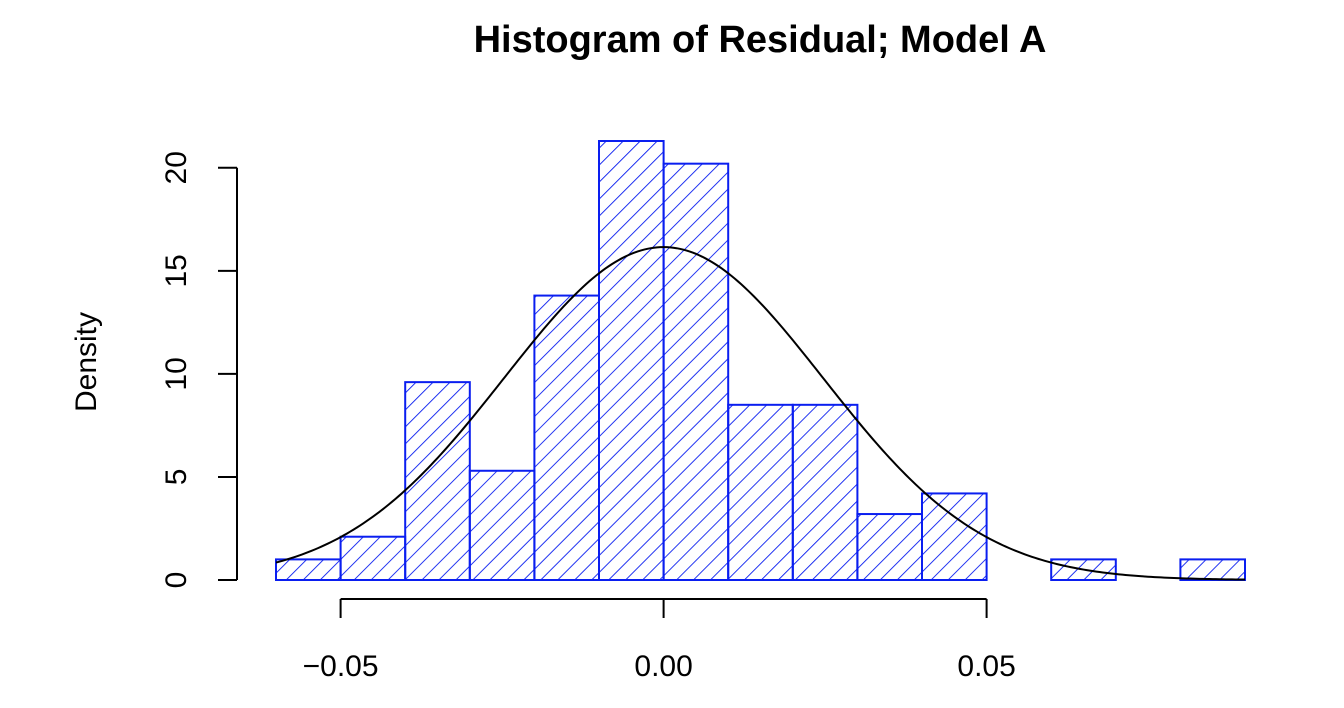 The height and width of the screenshot is (708, 1344). What do you see at coordinates (199, 370) in the screenshot?
I see `y-axis: 0 5 10 15 20` at bounding box center [199, 370].